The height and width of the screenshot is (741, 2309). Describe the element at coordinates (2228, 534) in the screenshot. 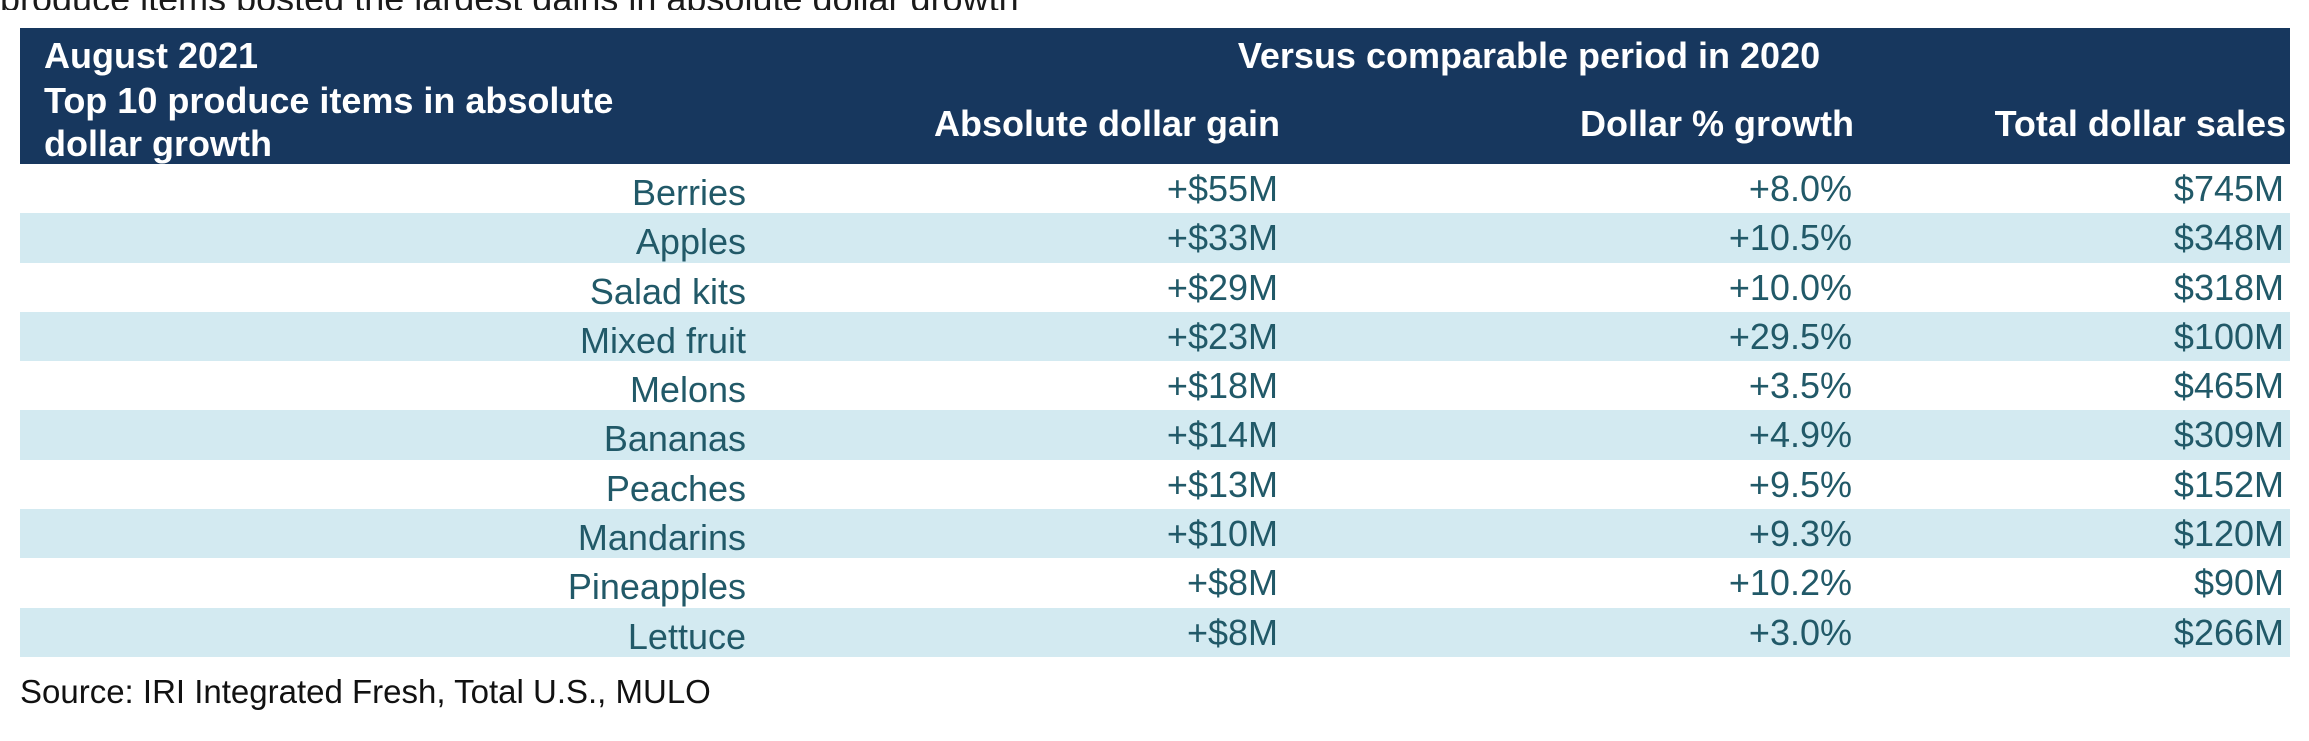

I see `total-sales-value: $120M` at that location.